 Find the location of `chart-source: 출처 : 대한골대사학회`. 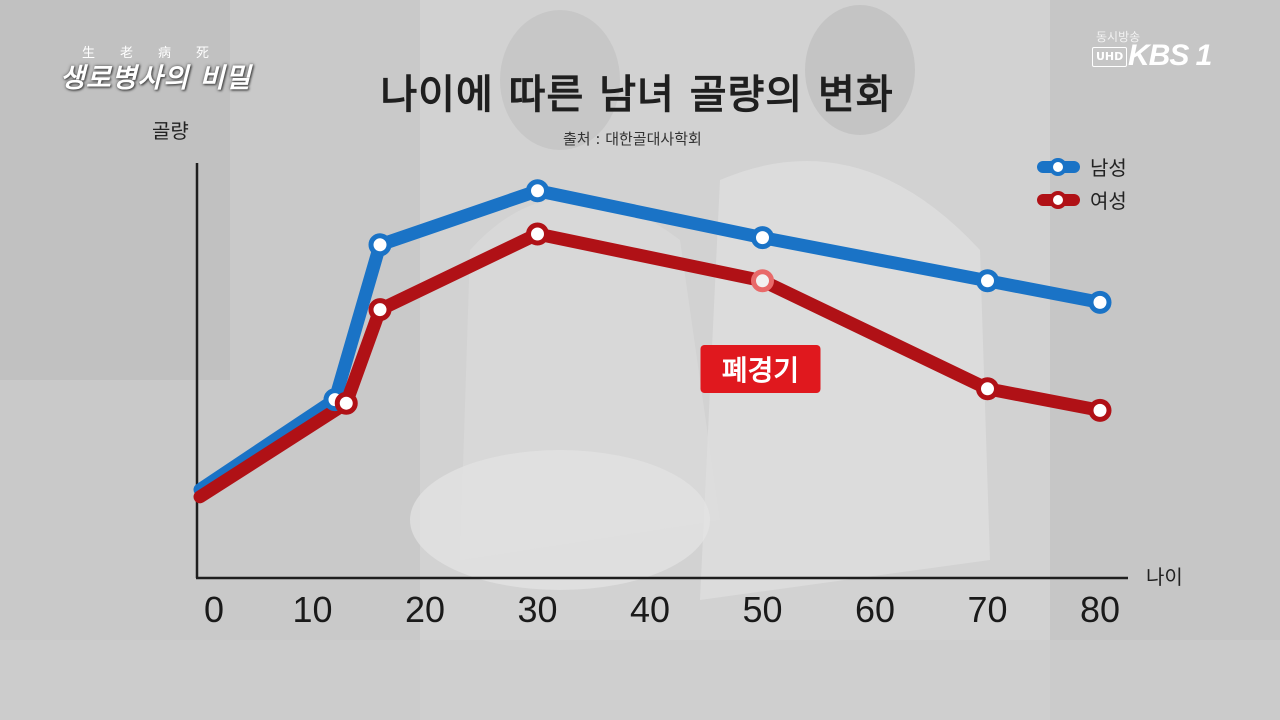

chart-source: 출처 : 대한골대사학회 is located at coordinates (632, 139).